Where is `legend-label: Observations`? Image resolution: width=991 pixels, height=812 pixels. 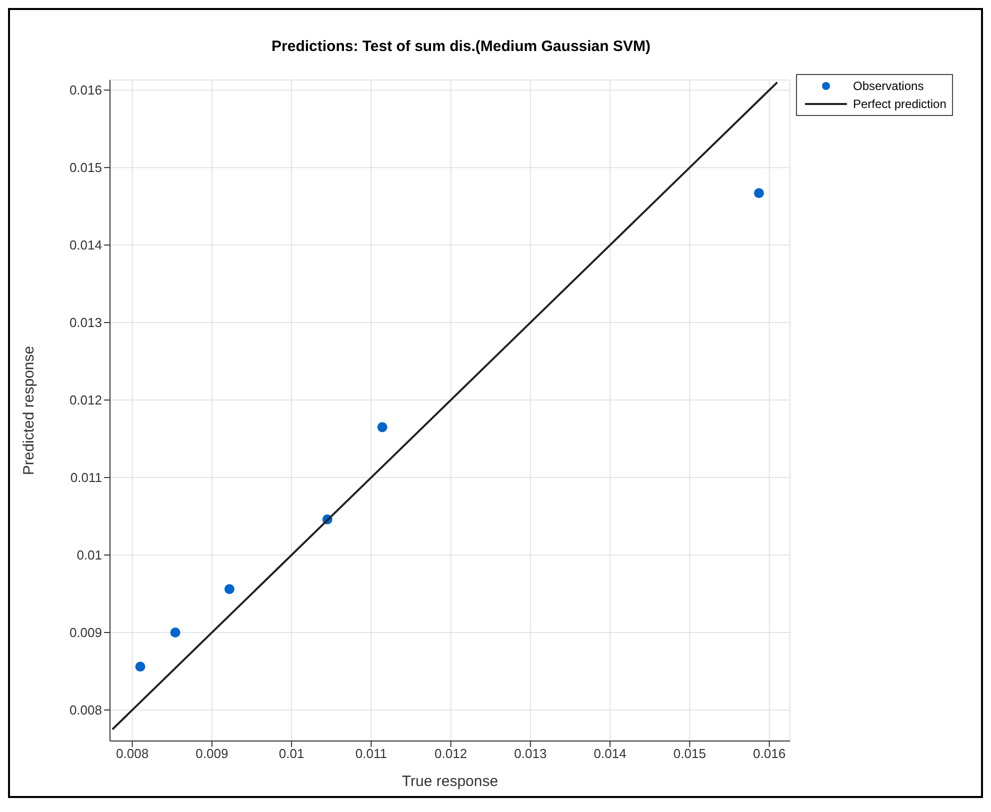 legend-label: Observations is located at coordinates (888, 86).